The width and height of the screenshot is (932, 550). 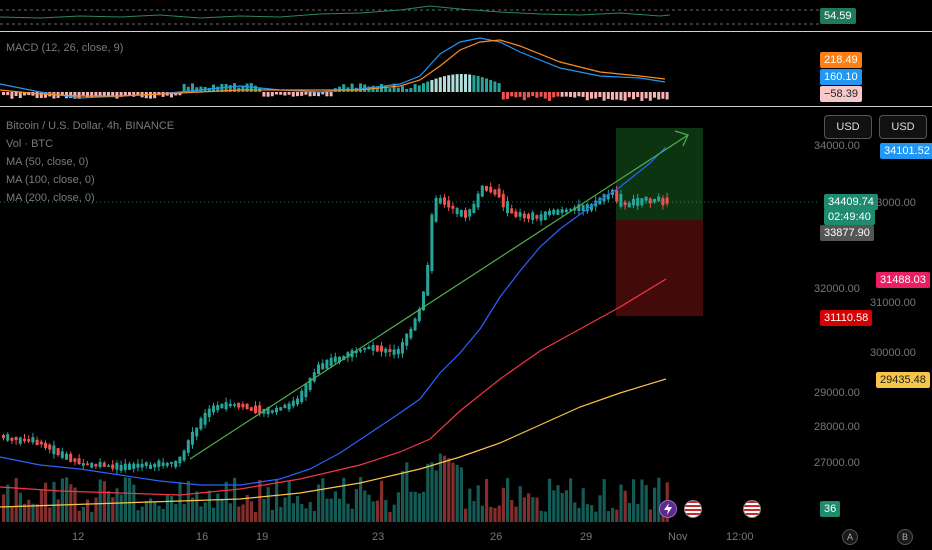 I want to click on time-axis-label: 12, so click(x=78, y=537).